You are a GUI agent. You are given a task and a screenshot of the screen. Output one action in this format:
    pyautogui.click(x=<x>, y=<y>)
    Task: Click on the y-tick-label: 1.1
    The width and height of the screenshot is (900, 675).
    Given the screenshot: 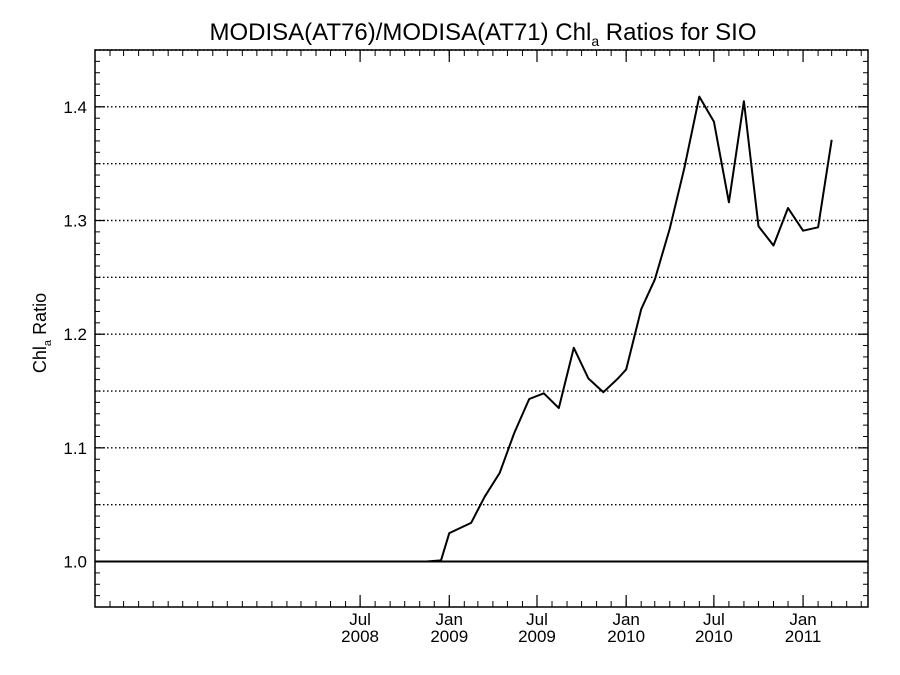 What is the action you would take?
    pyautogui.click(x=75, y=448)
    